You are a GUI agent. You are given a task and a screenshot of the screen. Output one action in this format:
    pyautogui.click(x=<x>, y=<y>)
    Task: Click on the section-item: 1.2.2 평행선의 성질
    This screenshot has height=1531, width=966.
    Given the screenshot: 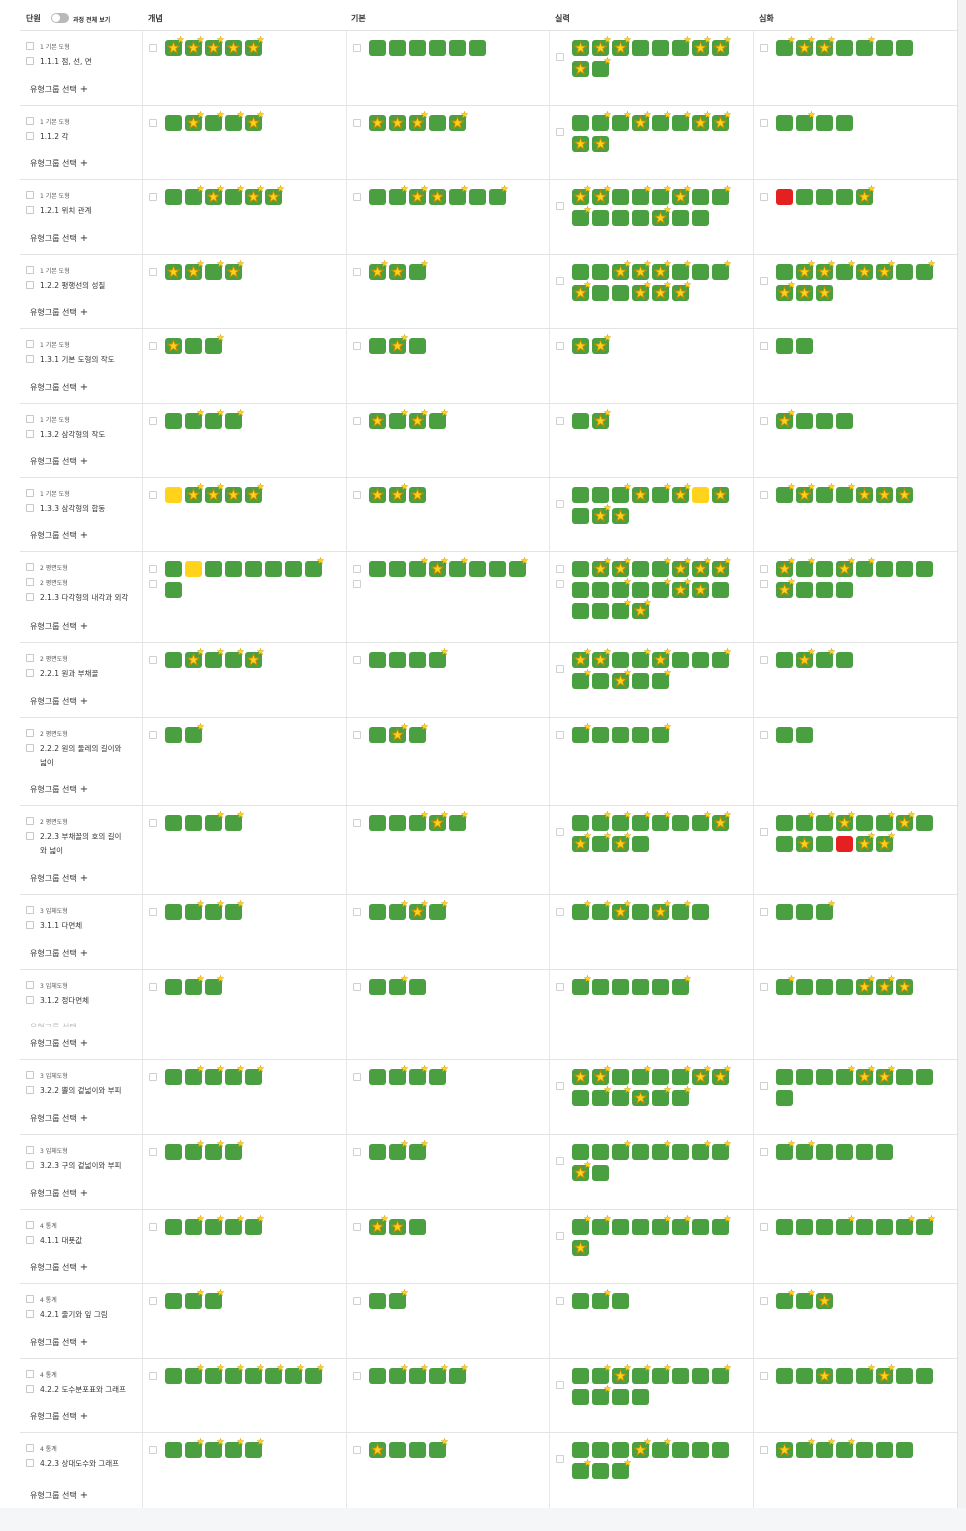 What is the action you would take?
    pyautogui.click(x=65, y=285)
    